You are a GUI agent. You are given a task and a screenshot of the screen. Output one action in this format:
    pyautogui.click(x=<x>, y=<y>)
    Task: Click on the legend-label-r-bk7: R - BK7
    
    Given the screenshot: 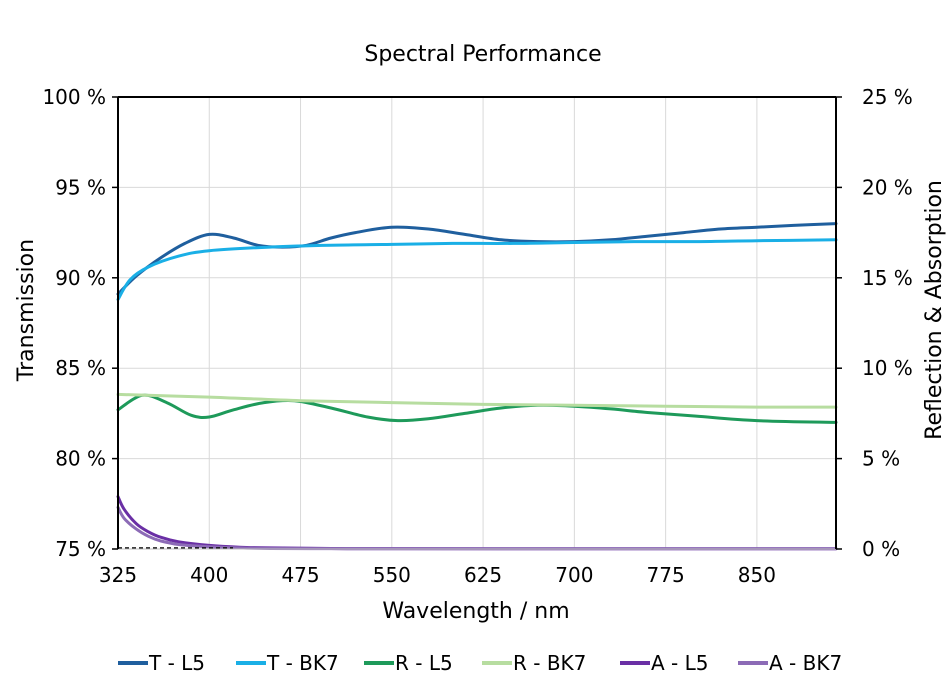 What is the action you would take?
    pyautogui.click(x=549, y=663)
    